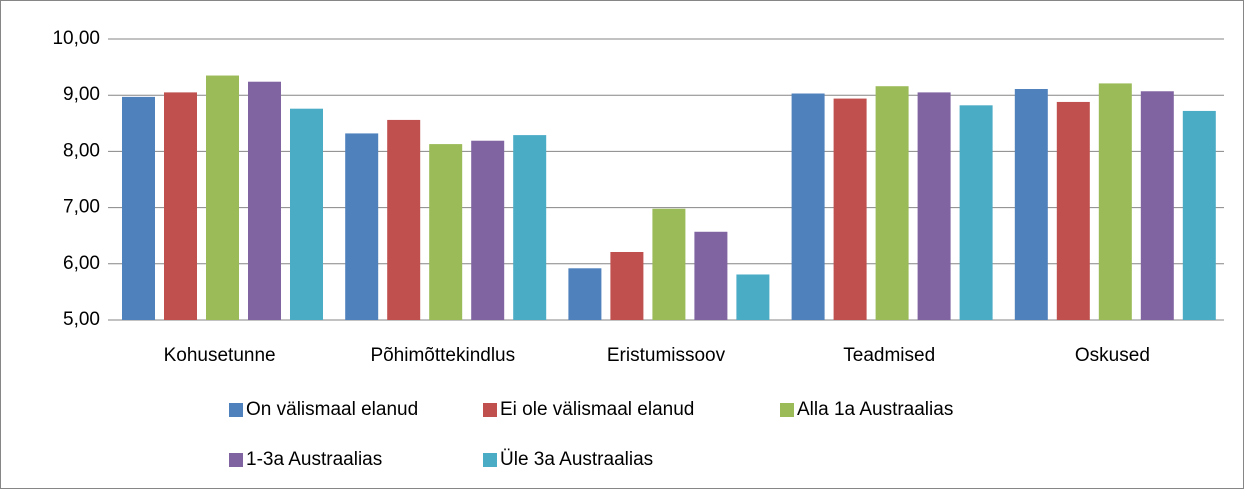 The height and width of the screenshot is (489, 1244). What do you see at coordinates (81, 263) in the screenshot?
I see `y-tick-label: 6,00` at bounding box center [81, 263].